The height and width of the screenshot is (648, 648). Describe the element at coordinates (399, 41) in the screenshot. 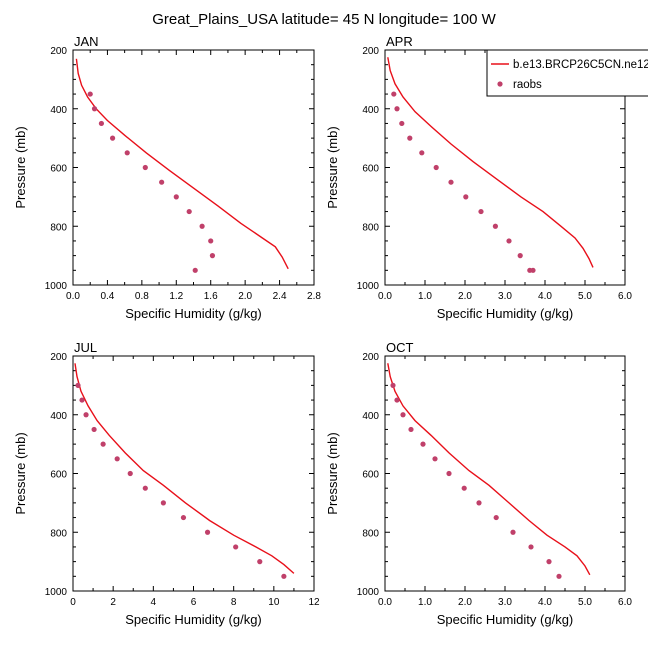

I see `panel-title: APR` at that location.